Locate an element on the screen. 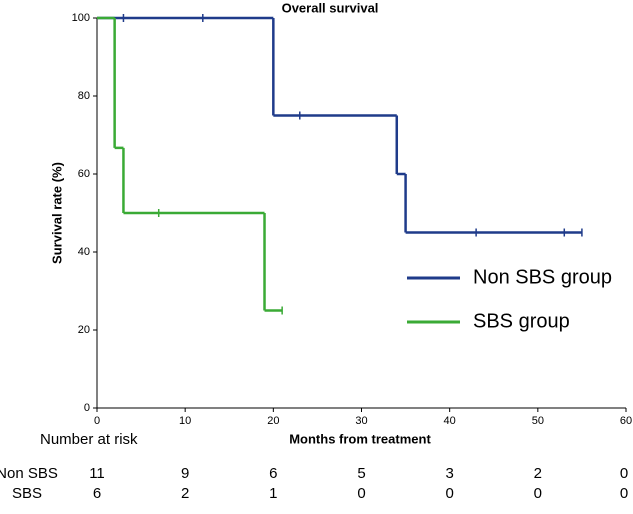 This screenshot has width=633, height=514. risk-count: 9 is located at coordinates (185, 473).